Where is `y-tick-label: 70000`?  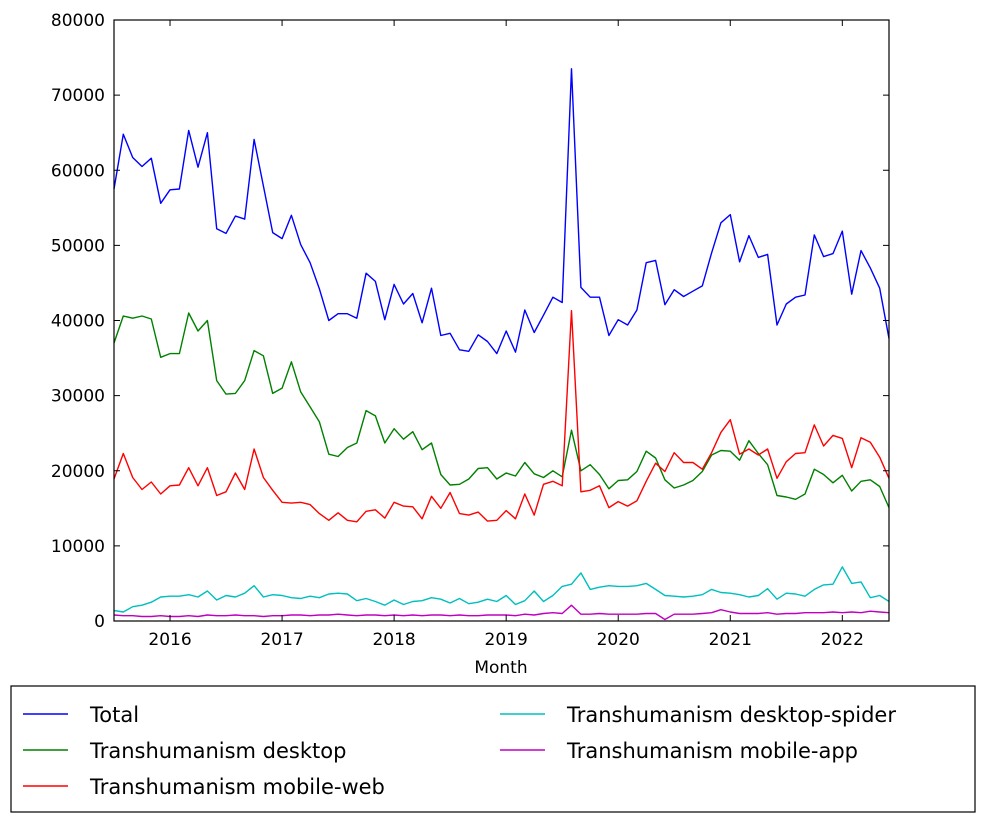 y-tick-label: 70000 is located at coordinates (78, 96).